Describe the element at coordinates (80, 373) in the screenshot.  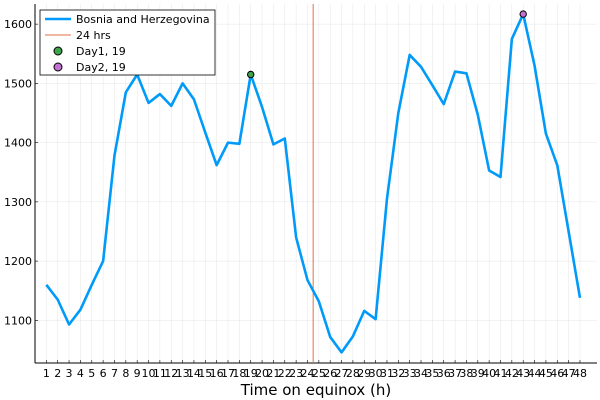
I see `x-tick-label: 4` at that location.